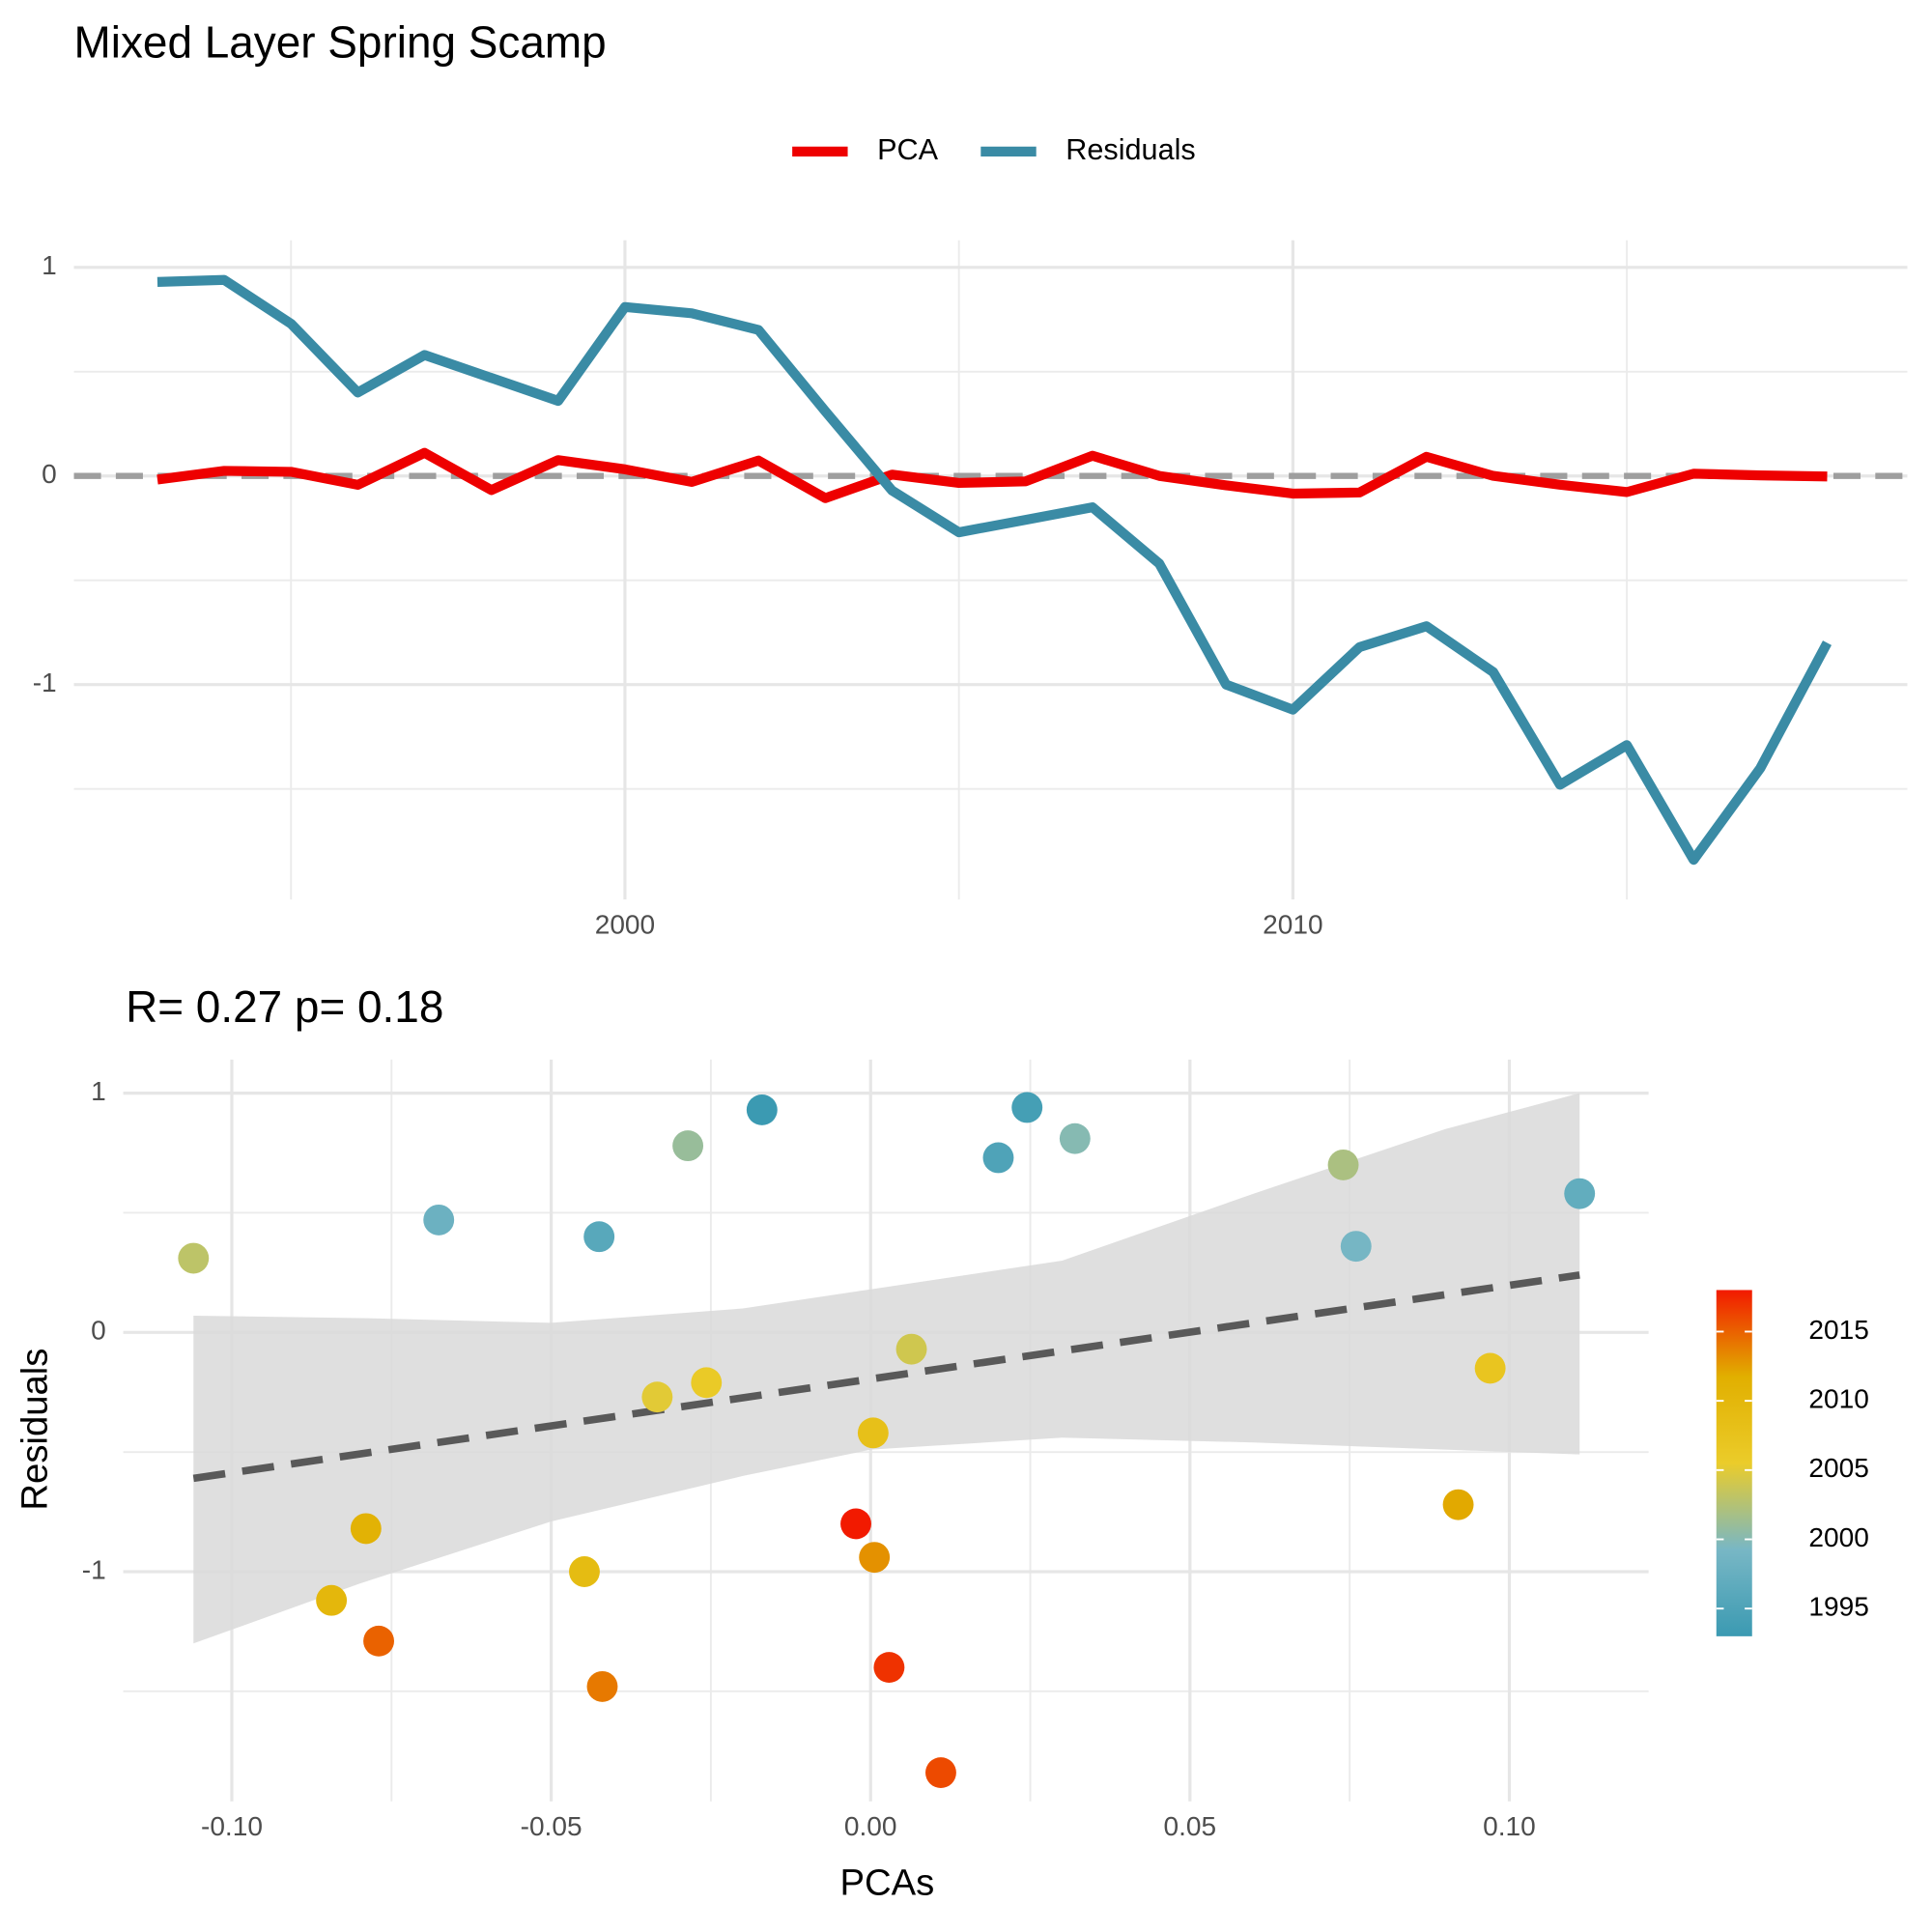 The image size is (1932, 1932). Describe the element at coordinates (625, 925) in the screenshot. I see `x-tick-label: 2000` at that location.